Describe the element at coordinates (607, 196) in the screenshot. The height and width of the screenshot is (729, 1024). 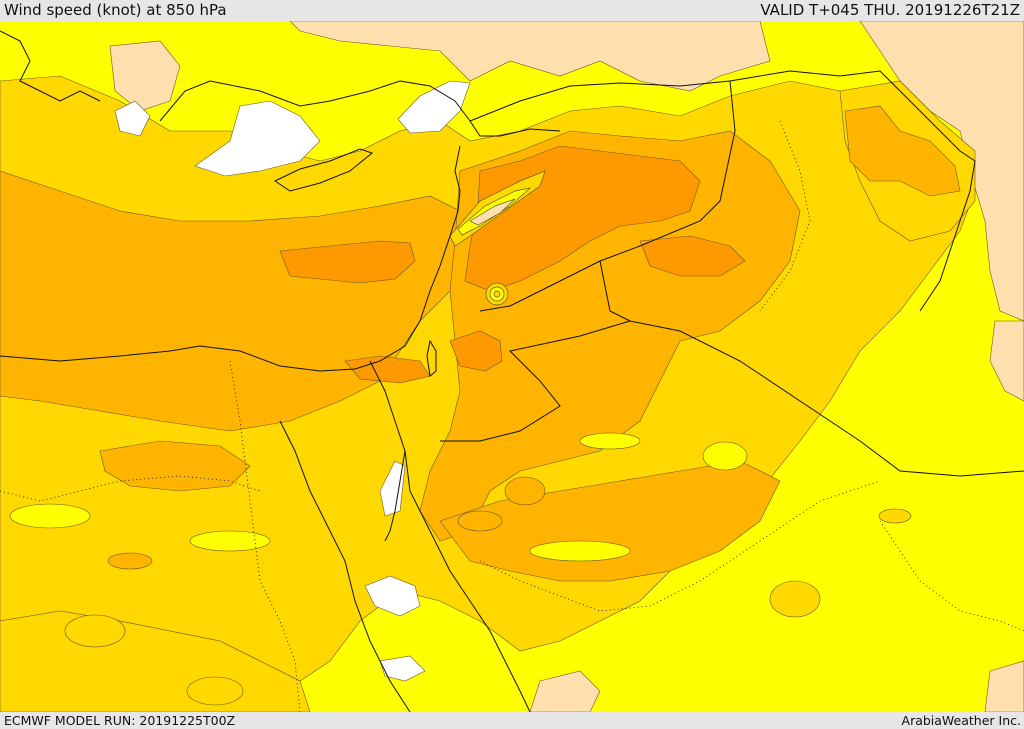
I see `border-syria-iraq` at that location.